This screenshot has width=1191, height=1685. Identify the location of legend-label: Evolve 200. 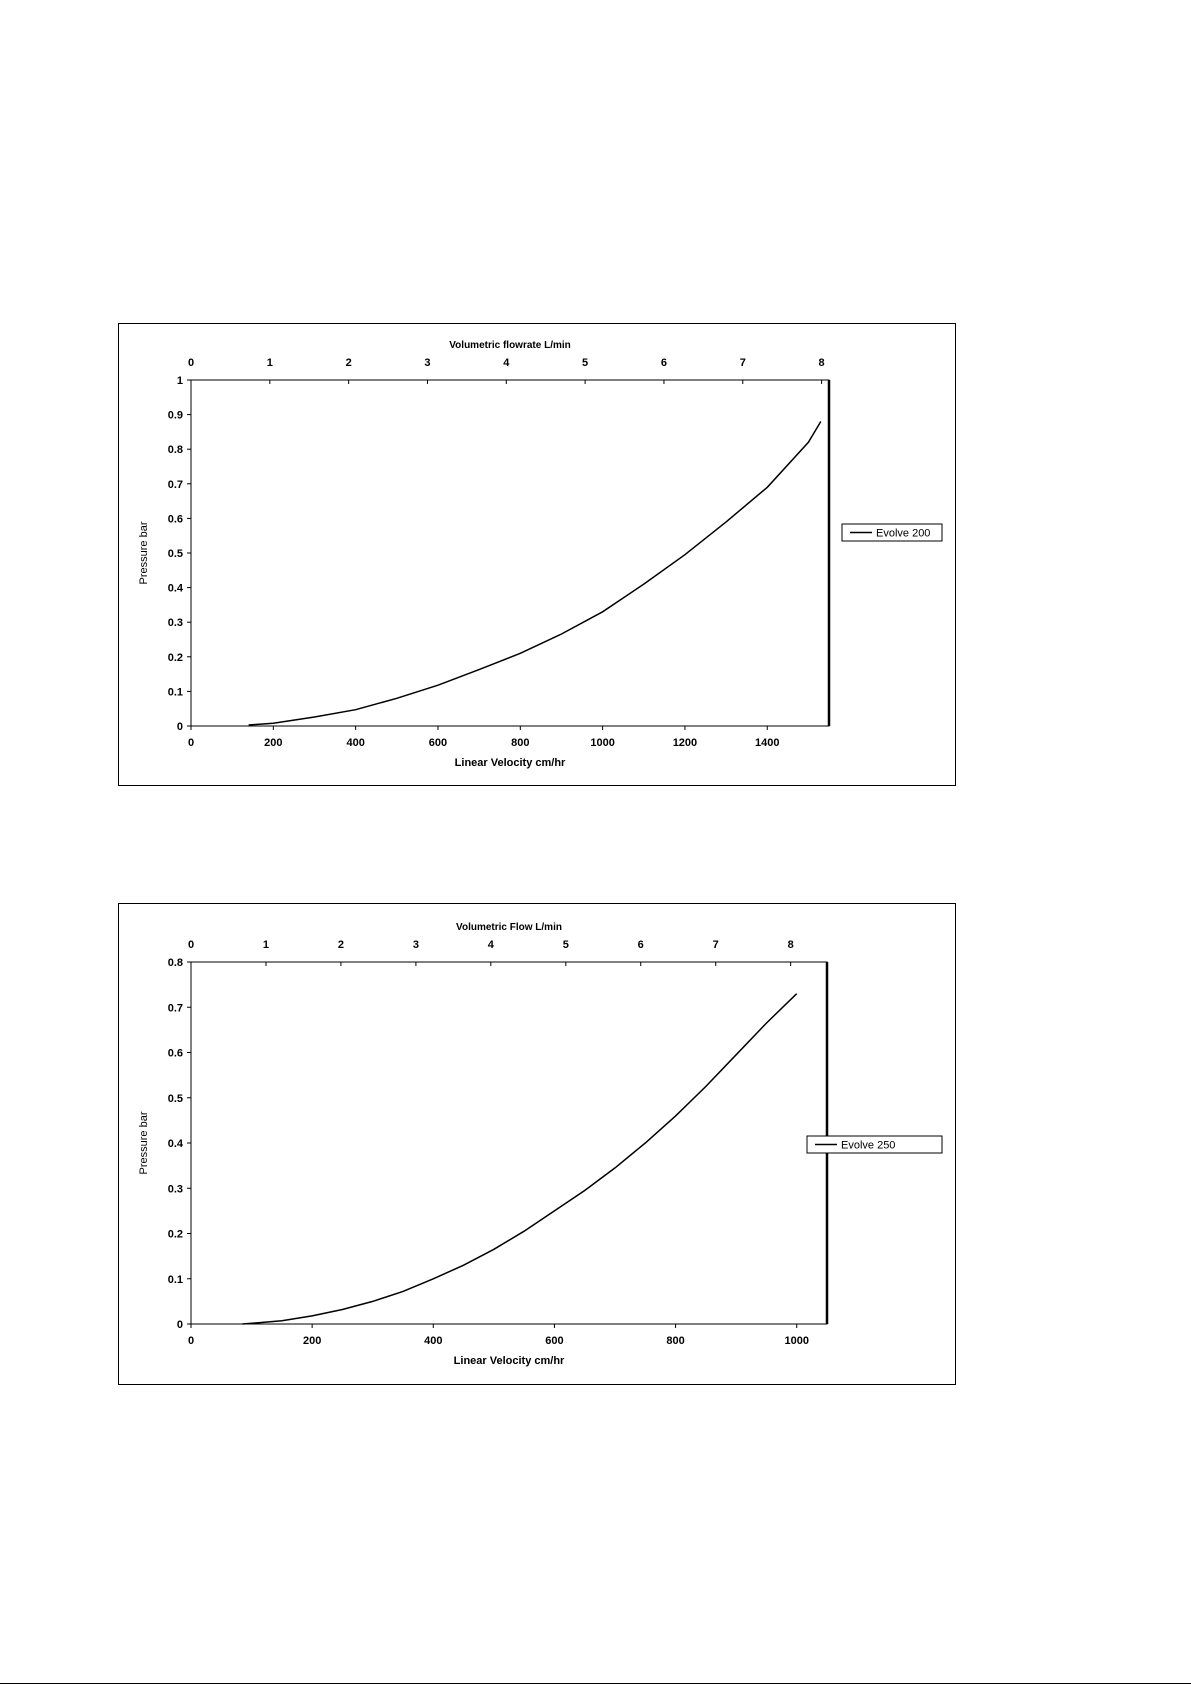
(903, 534).